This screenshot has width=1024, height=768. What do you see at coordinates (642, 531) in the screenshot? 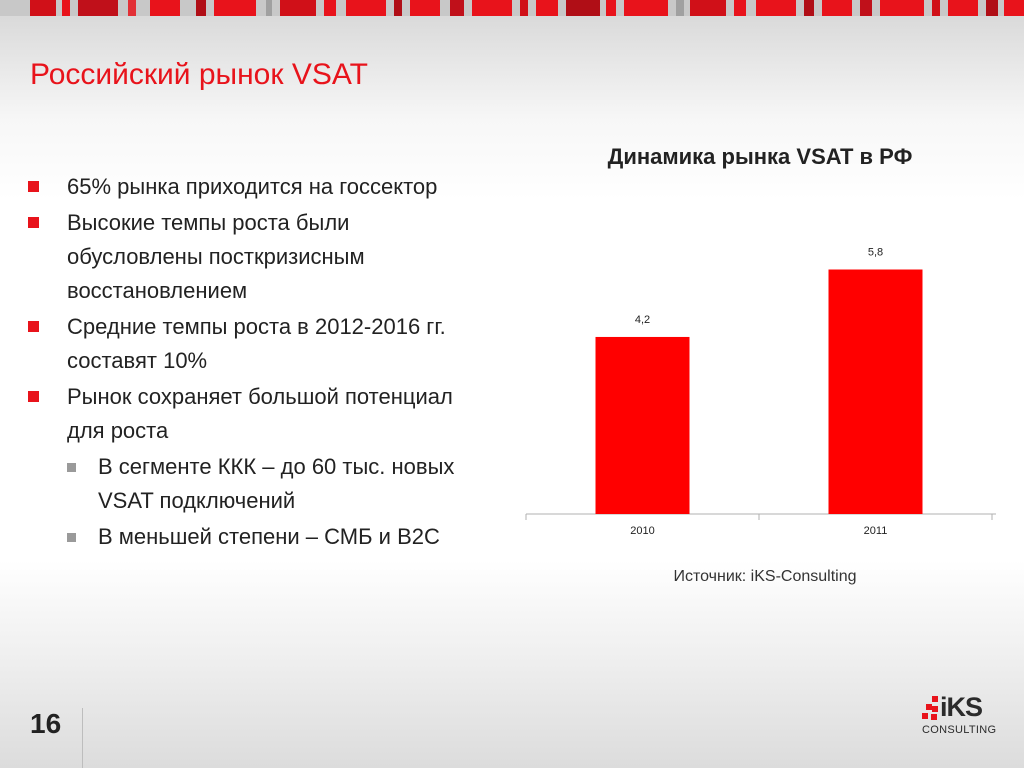
I see `tick-label-2010: 2010` at bounding box center [642, 531].